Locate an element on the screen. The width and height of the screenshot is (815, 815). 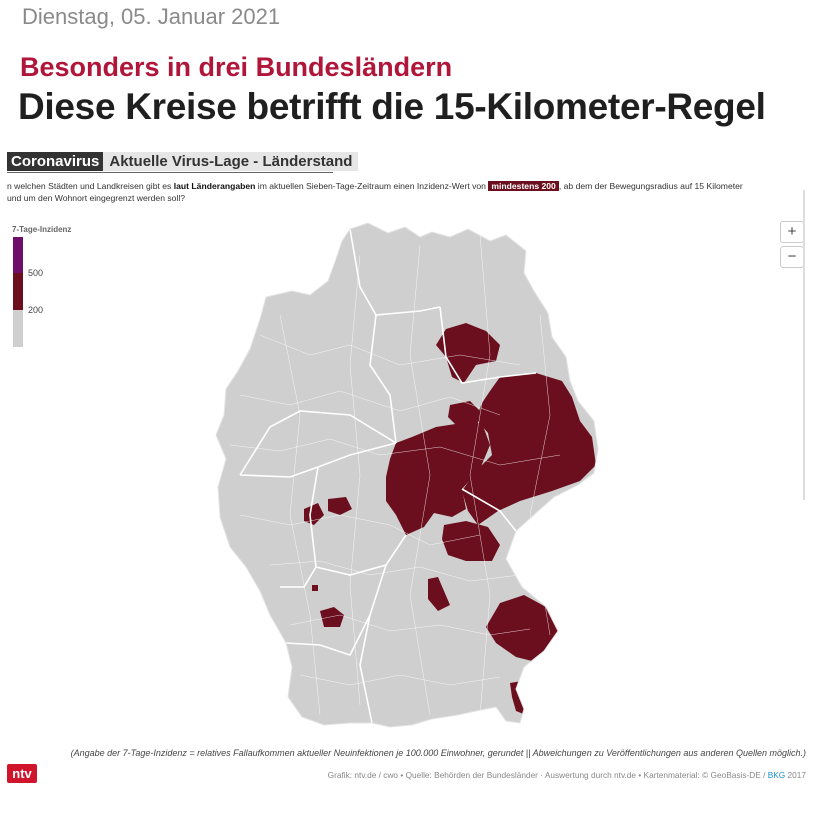
legend-title: 7-Tage-Inzidenz is located at coordinates (42, 229).